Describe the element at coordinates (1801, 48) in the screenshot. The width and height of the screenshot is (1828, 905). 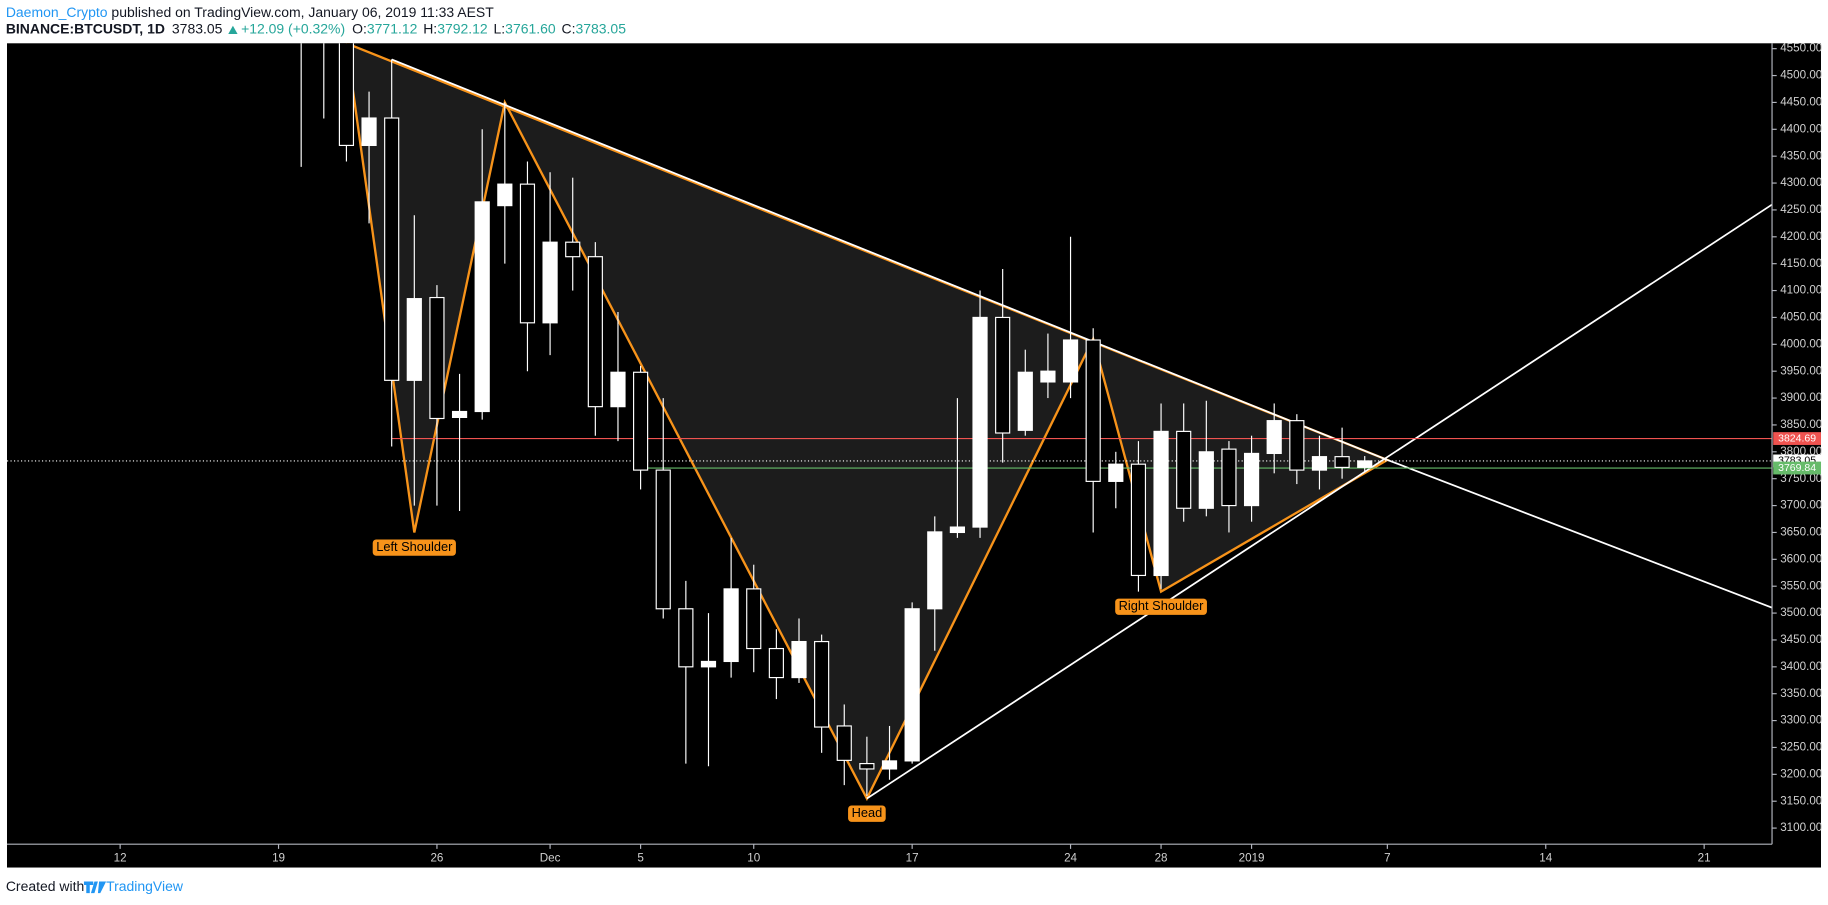
I see `y-tick-label: 4550.00` at that location.